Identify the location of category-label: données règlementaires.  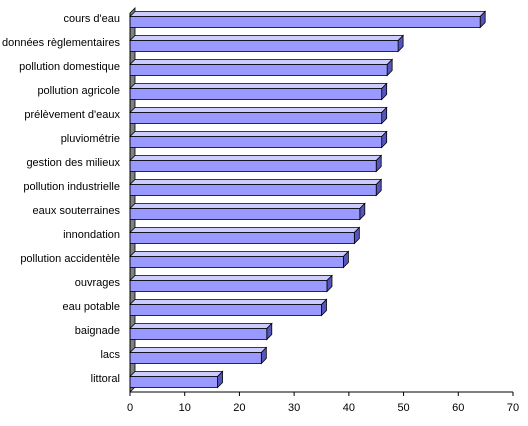
(61, 43).